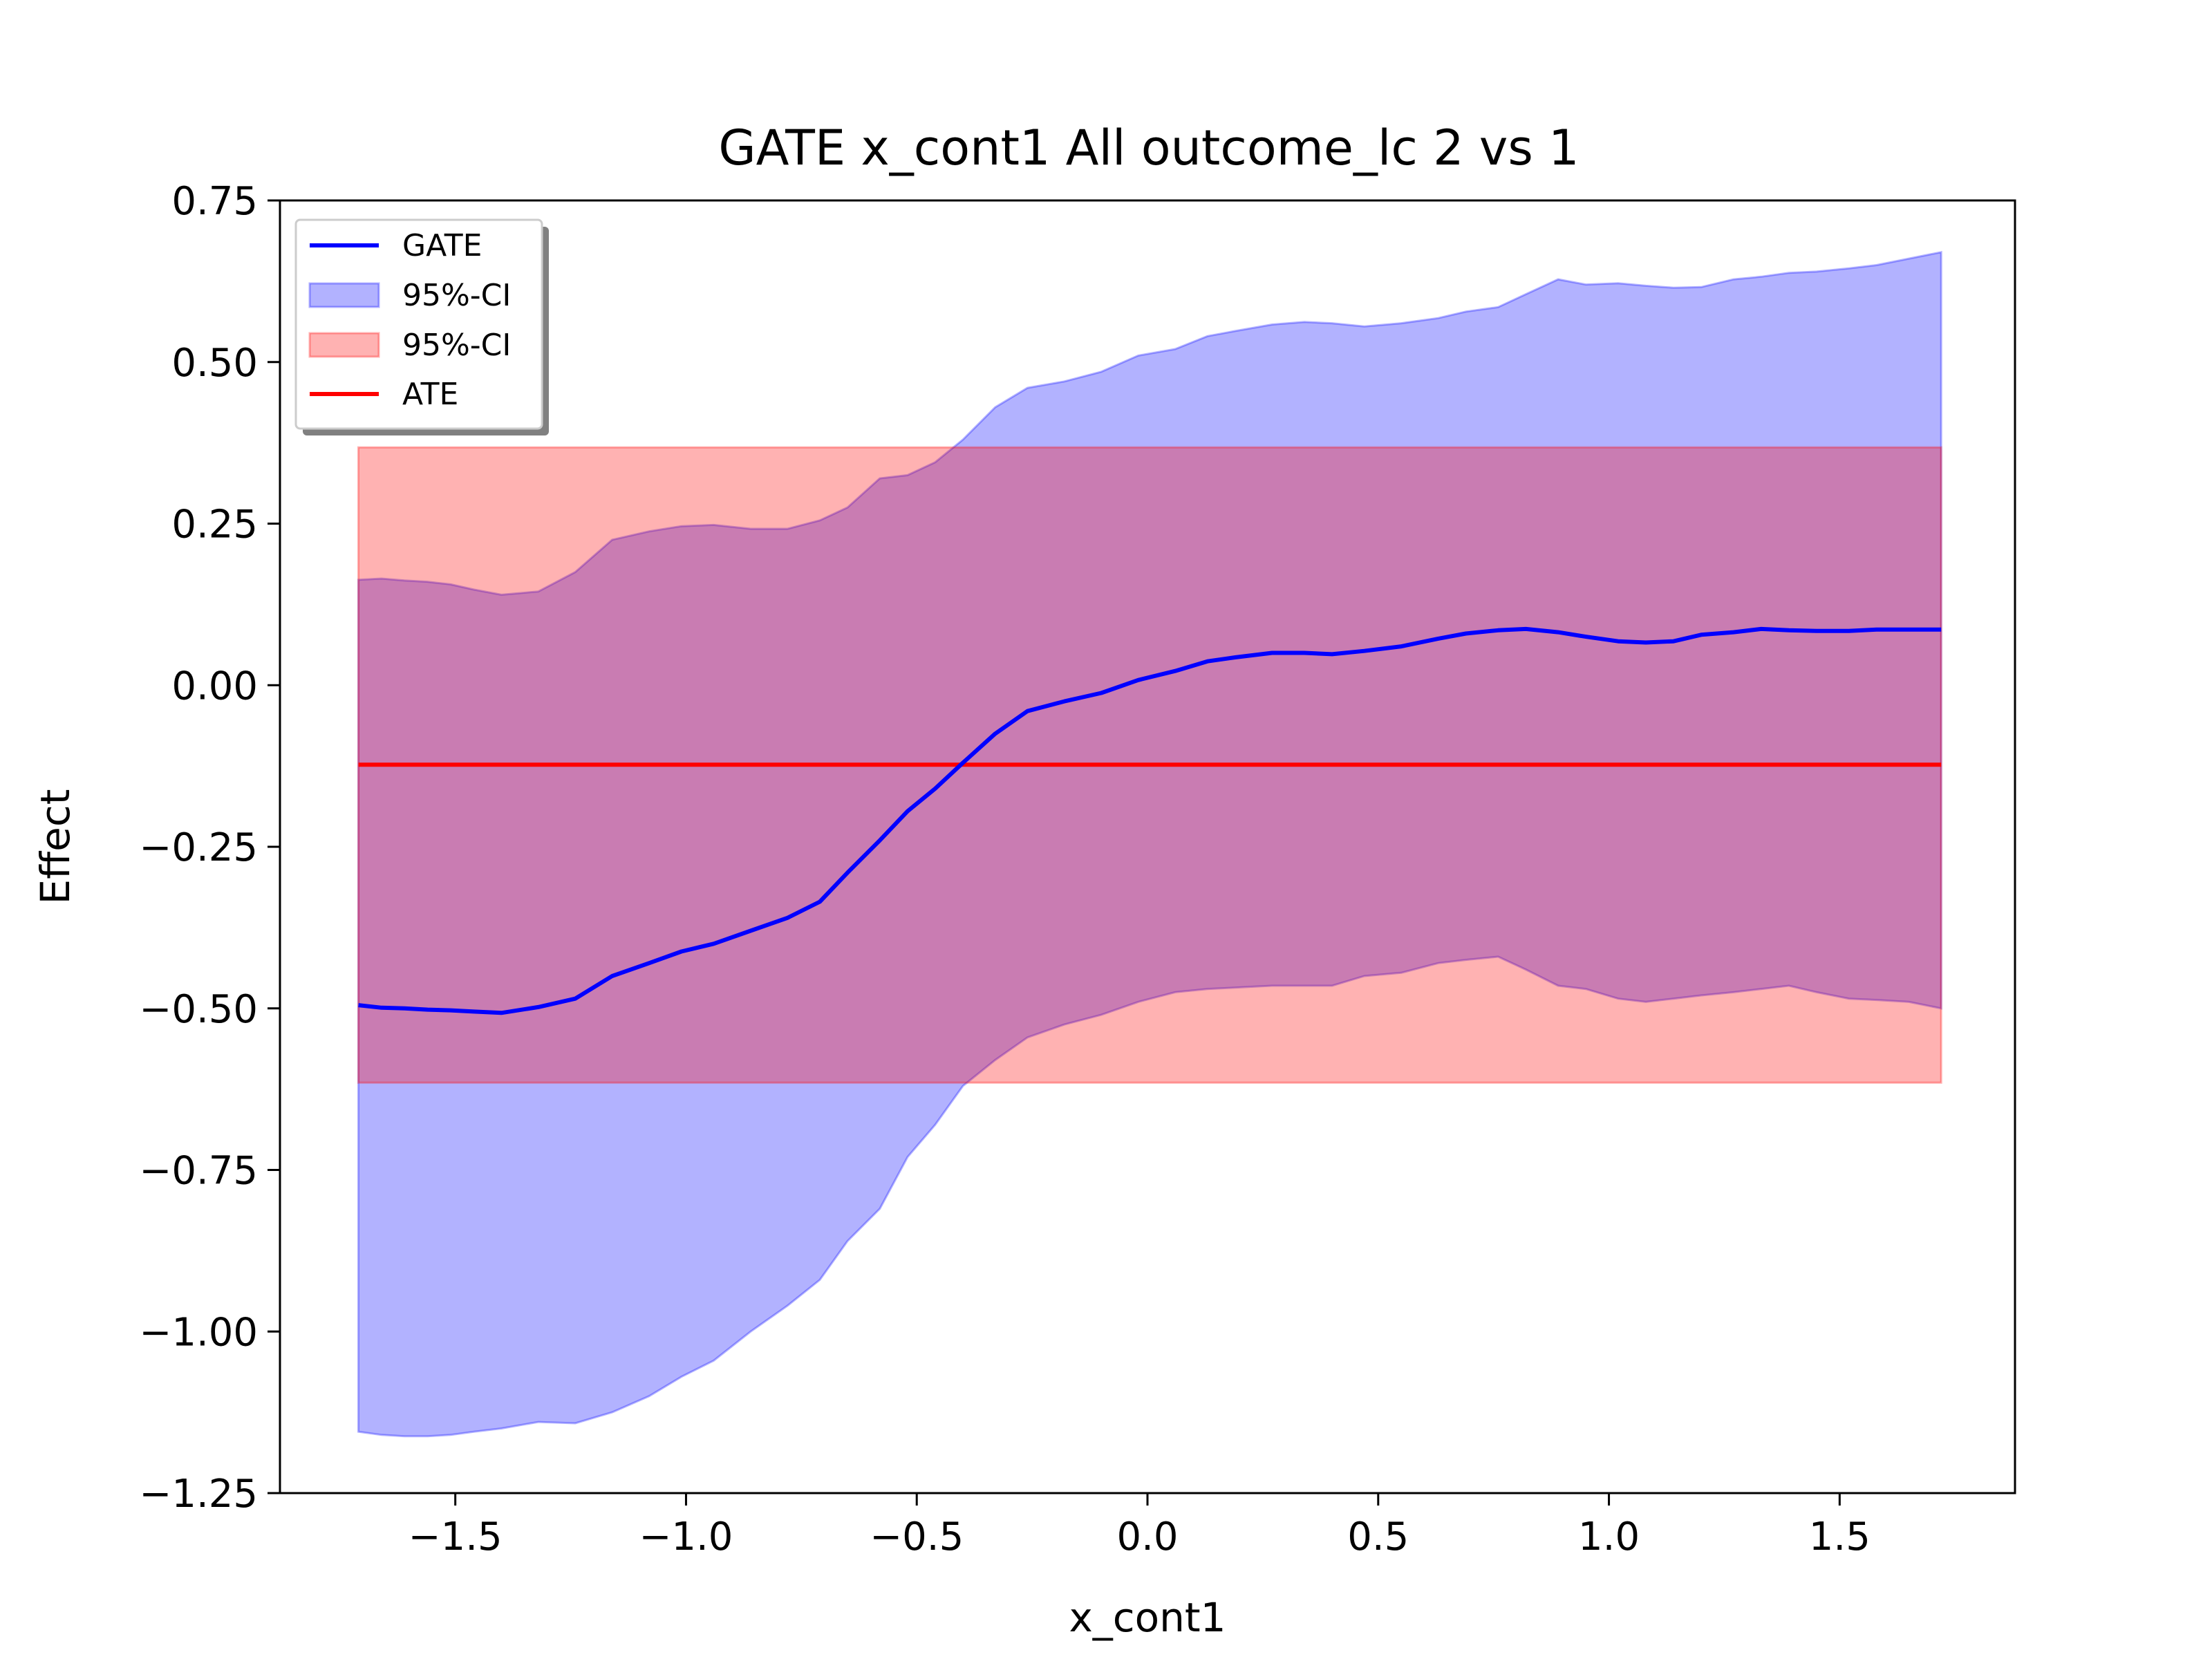 Image resolution: width=2212 pixels, height=1659 pixels. What do you see at coordinates (198, 847) in the screenshot?
I see `y-tick-label: −0.25` at bounding box center [198, 847].